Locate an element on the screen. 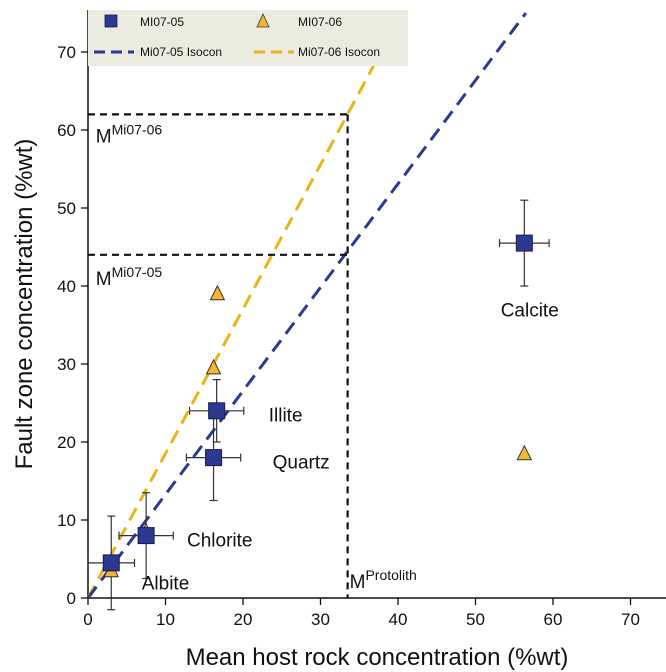  m-protolith-label-base: M is located at coordinates (358, 582).